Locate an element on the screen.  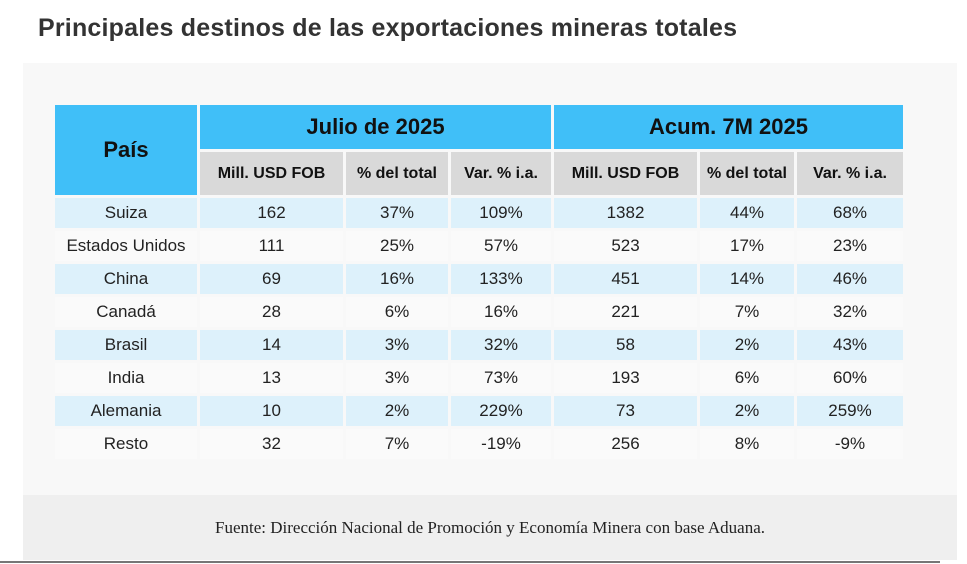
value-cell: 162 is located at coordinates (271, 213).